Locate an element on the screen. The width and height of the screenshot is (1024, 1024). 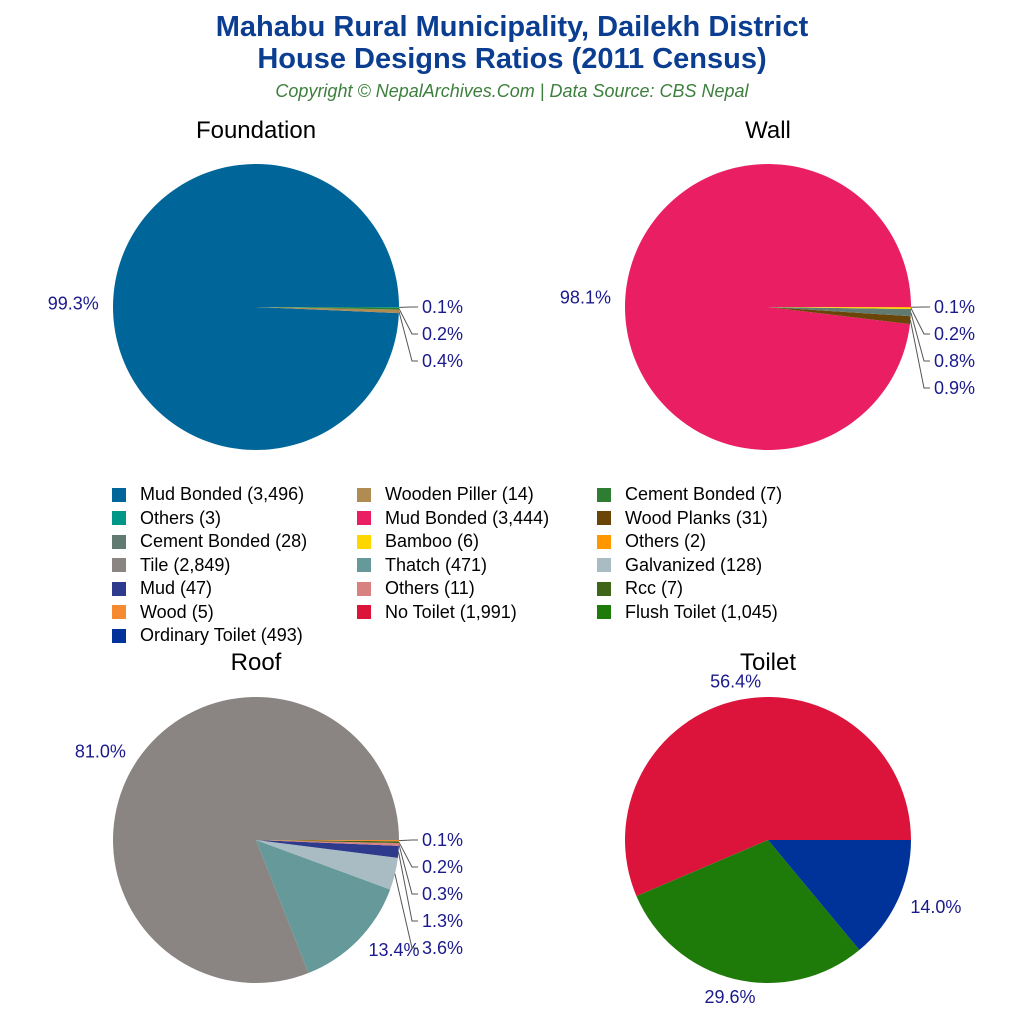
legend-item: Wood (5) is located at coordinates (234, 612).